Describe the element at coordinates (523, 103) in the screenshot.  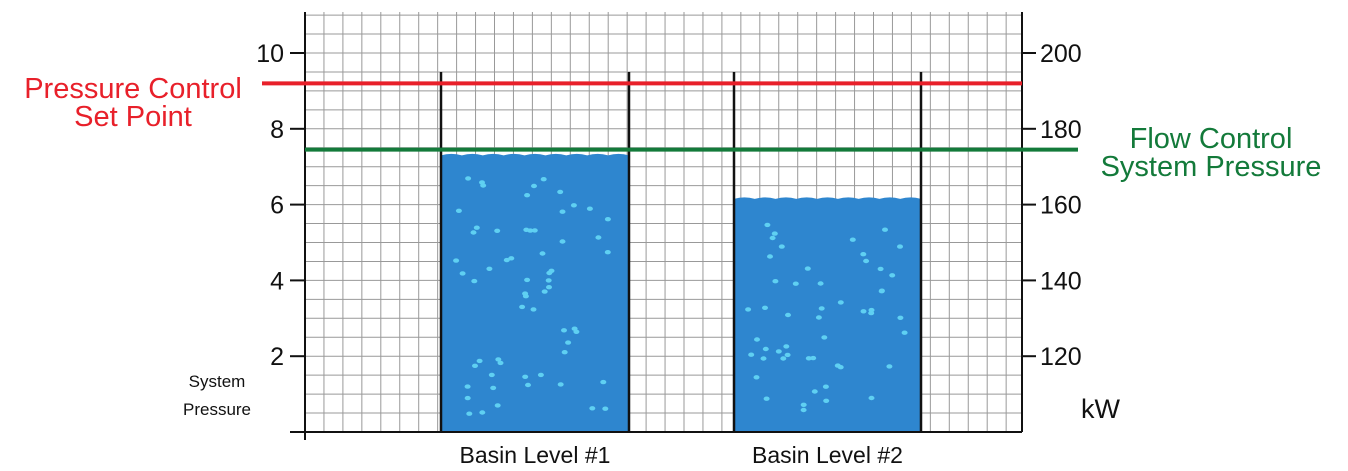
I see `pressure-control-set-point: Pressure Control Set Point` at that location.